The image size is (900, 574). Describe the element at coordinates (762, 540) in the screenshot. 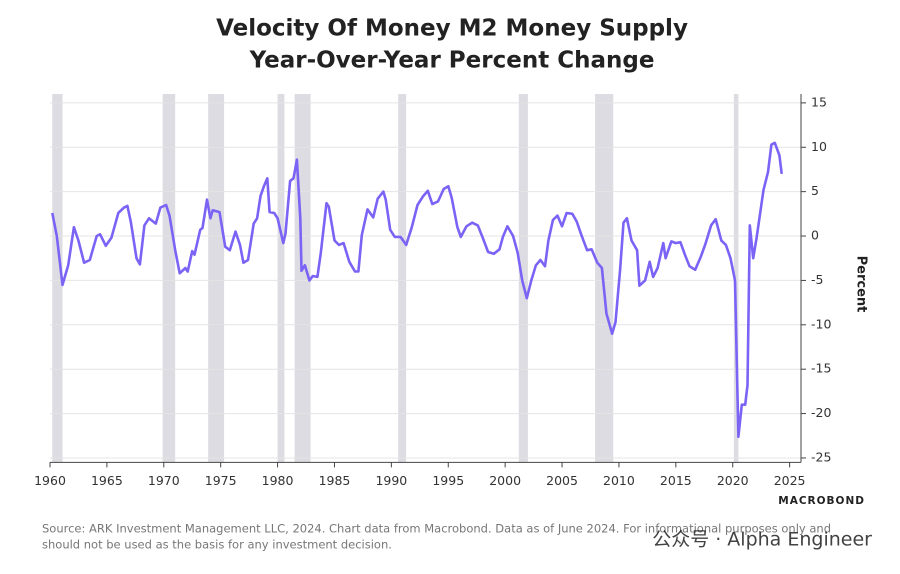

I see `watermark: 公众号 · Alpha Engineer` at that location.